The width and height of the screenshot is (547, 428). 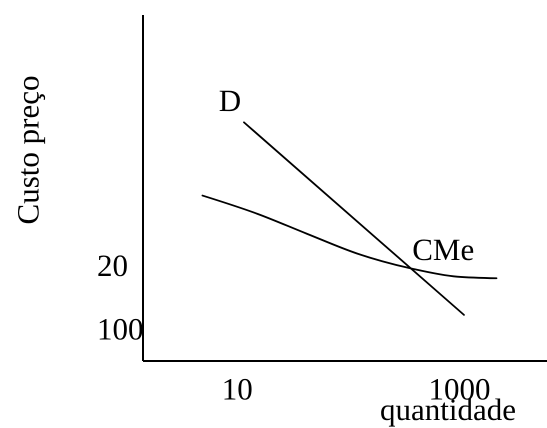 What do you see at coordinates (230, 100) in the screenshot?
I see `series-label: D` at bounding box center [230, 100].